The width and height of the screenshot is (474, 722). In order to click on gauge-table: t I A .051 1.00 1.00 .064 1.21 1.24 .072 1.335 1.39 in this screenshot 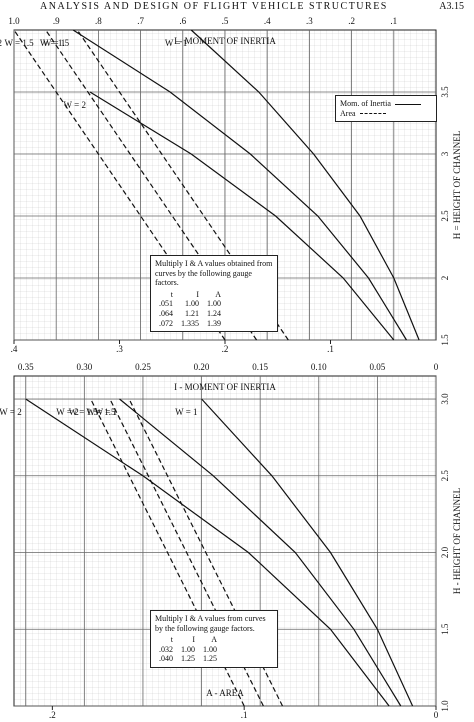, I will do `click(190, 309)`.